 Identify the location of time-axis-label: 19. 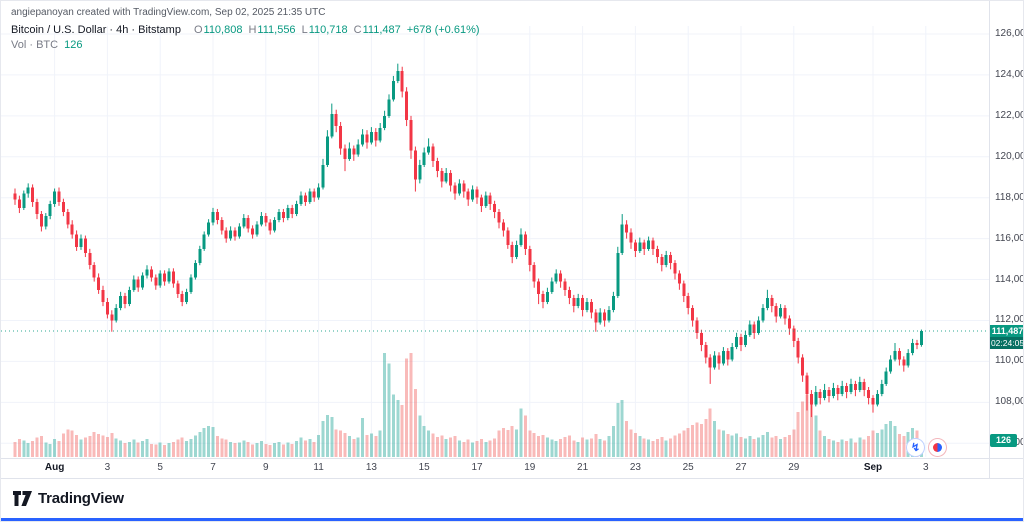
(530, 467).